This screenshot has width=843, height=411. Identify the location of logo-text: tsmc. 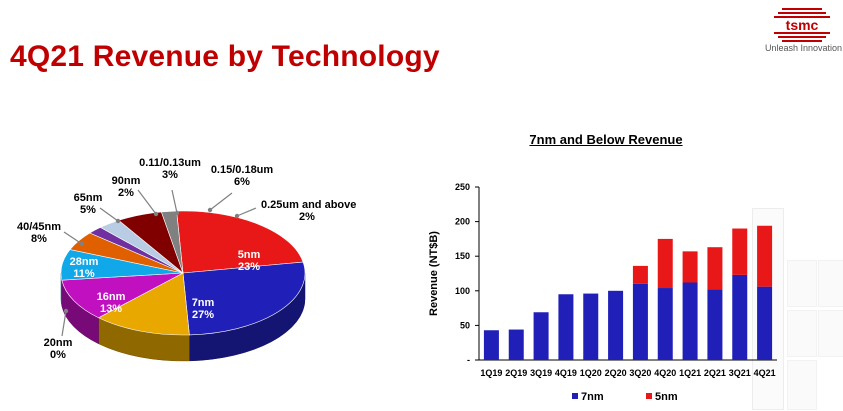
(802, 25).